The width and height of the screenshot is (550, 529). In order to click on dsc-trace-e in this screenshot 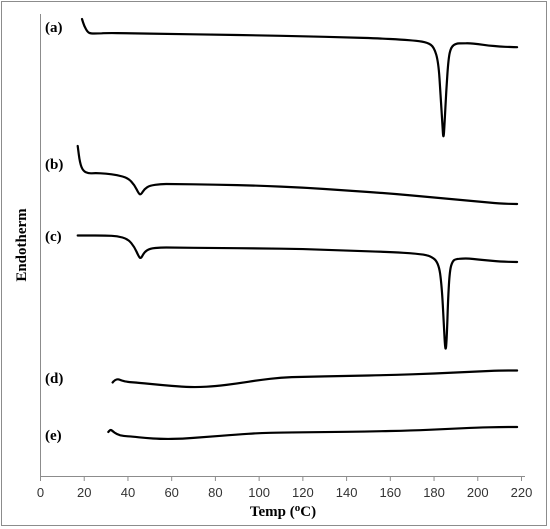, I will do `click(313, 433)`.